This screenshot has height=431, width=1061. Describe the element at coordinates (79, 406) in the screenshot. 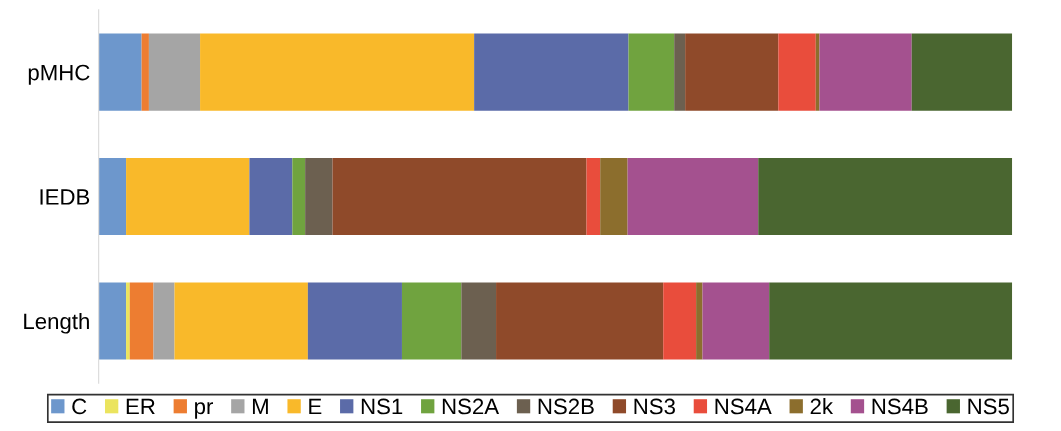

I see `legend-label: C` at that location.